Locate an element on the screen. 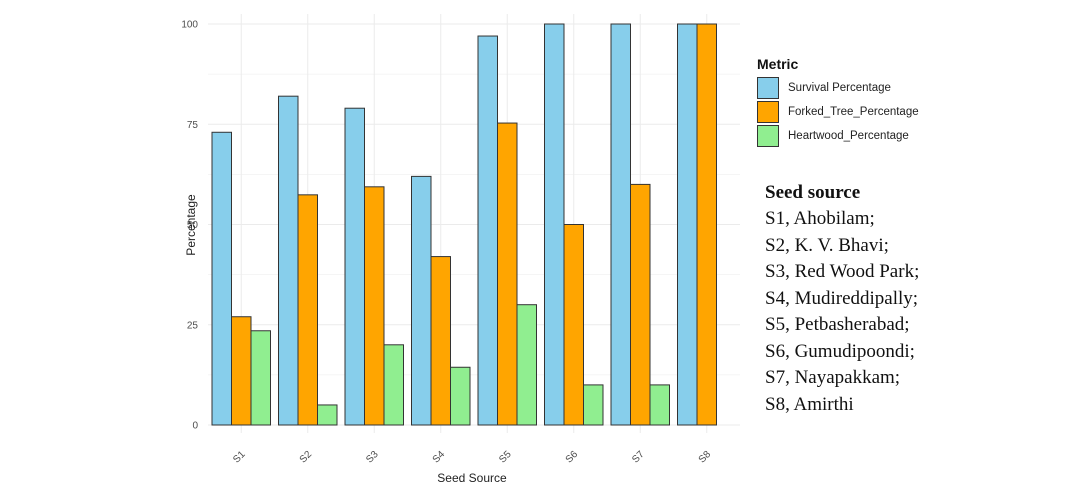 The width and height of the screenshot is (1090, 490). y-tick-label: 50 is located at coordinates (193, 225).